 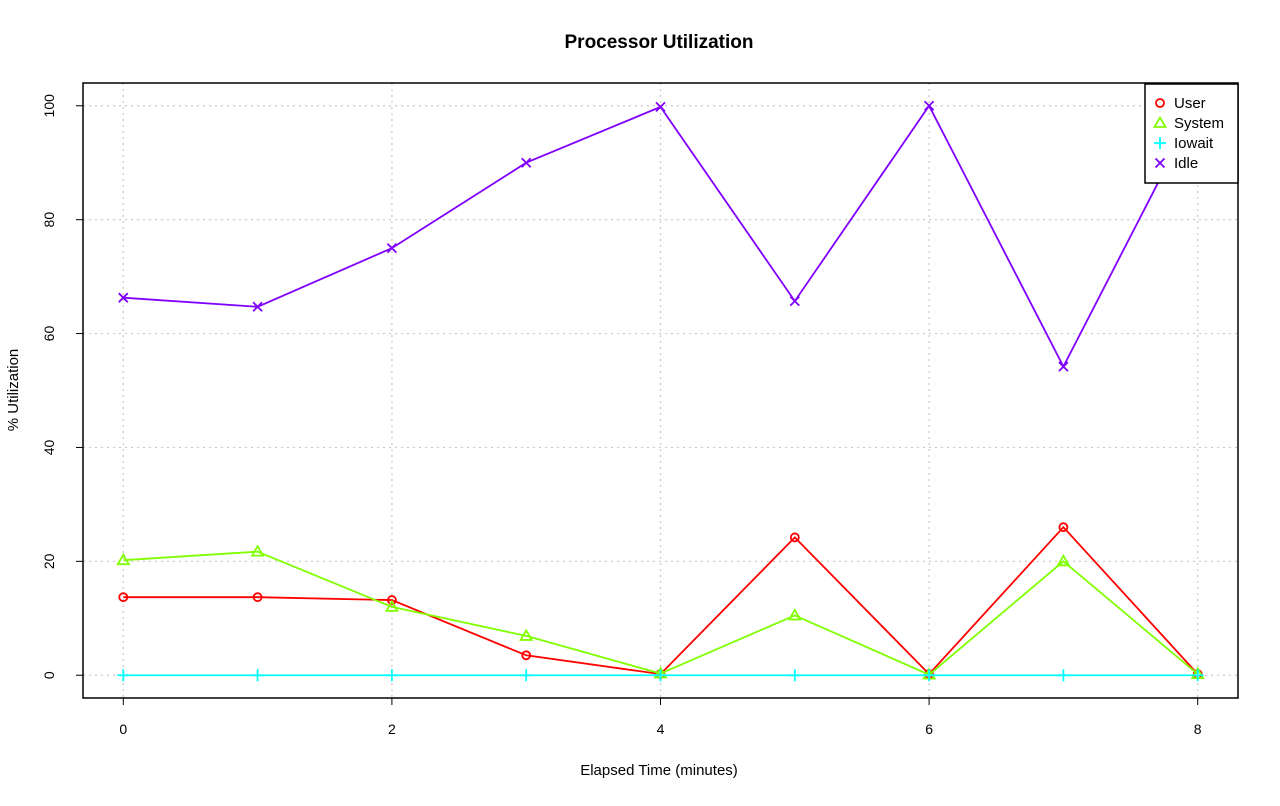 I want to click on legend-label-idle: Idle, so click(x=1186, y=163).